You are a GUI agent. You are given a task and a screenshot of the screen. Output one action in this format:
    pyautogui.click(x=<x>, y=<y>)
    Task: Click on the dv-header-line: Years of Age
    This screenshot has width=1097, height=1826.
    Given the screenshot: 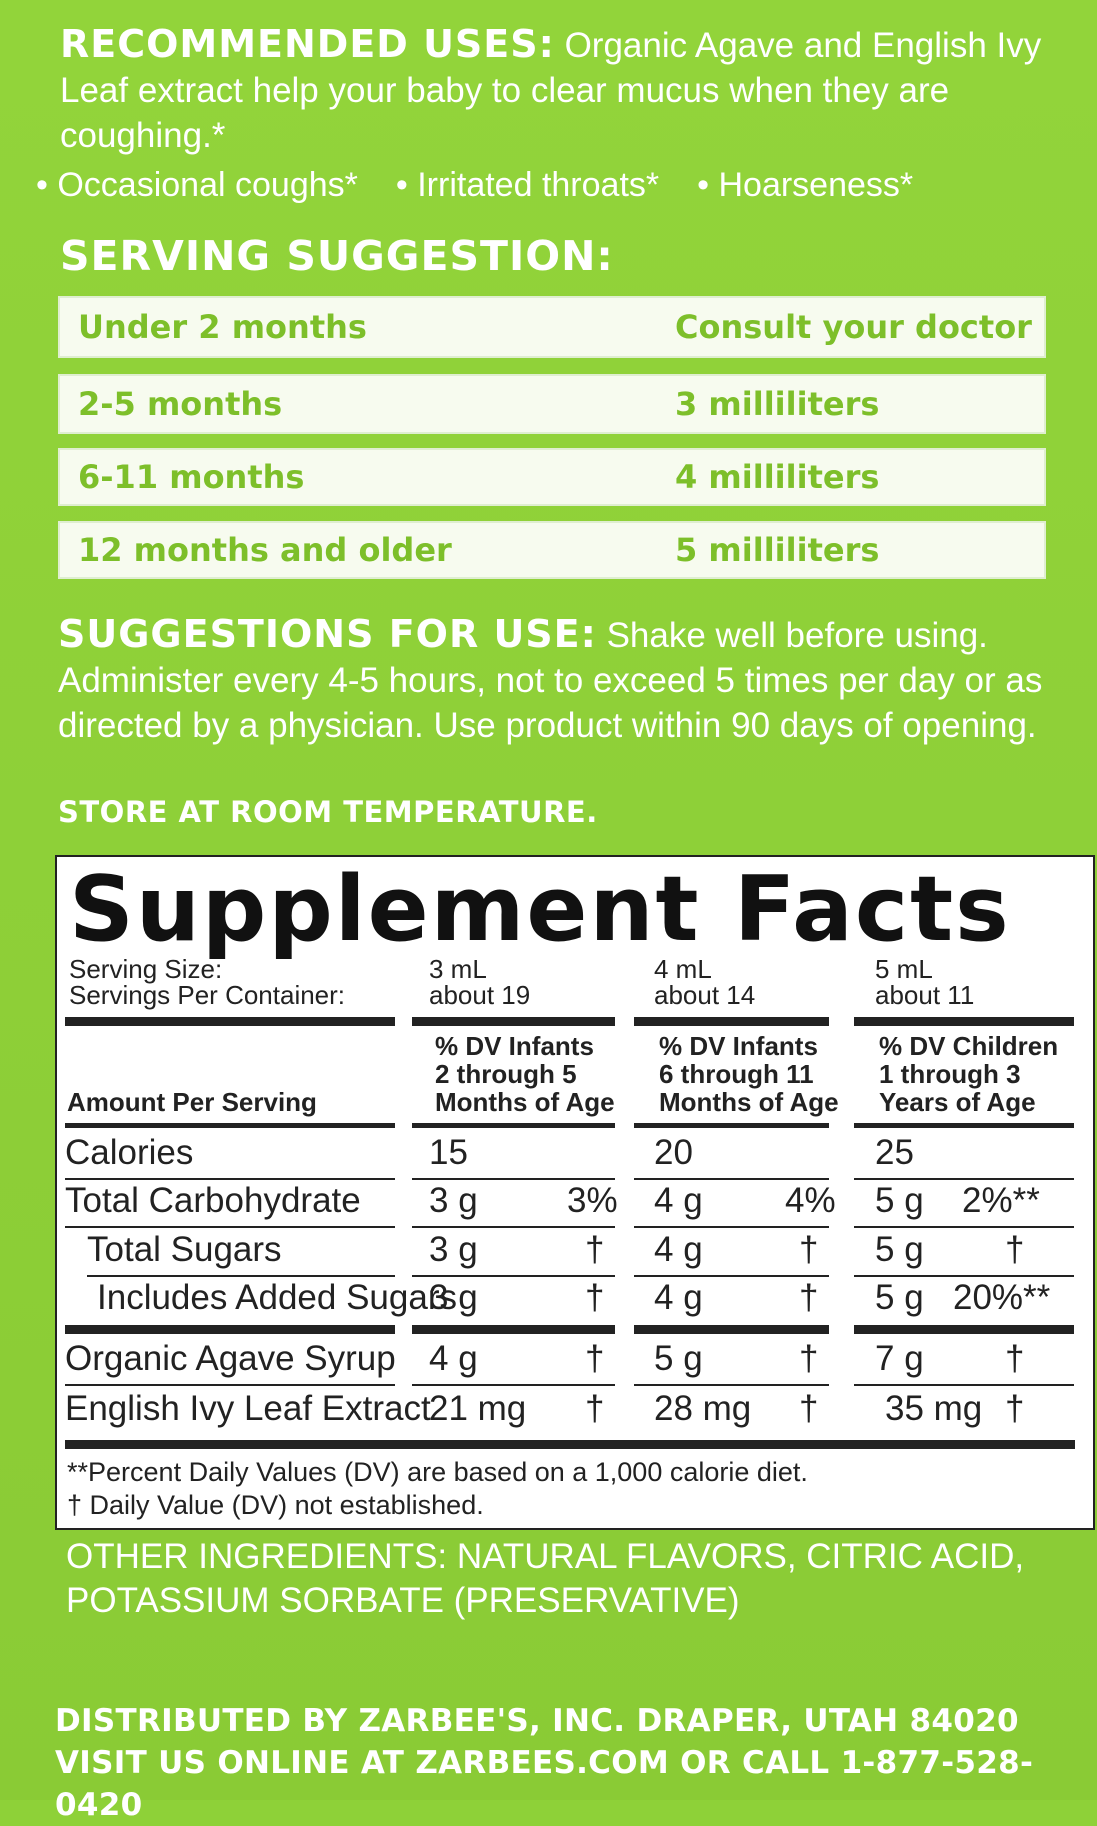 What is the action you would take?
    pyautogui.click(x=957, y=1102)
    